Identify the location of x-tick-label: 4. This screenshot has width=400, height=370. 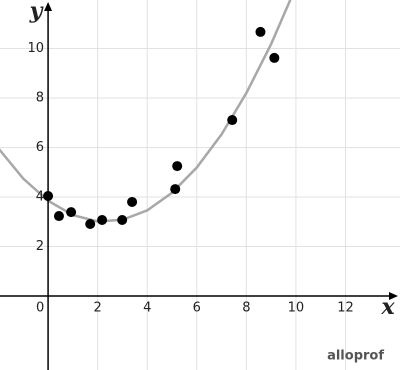
(147, 308).